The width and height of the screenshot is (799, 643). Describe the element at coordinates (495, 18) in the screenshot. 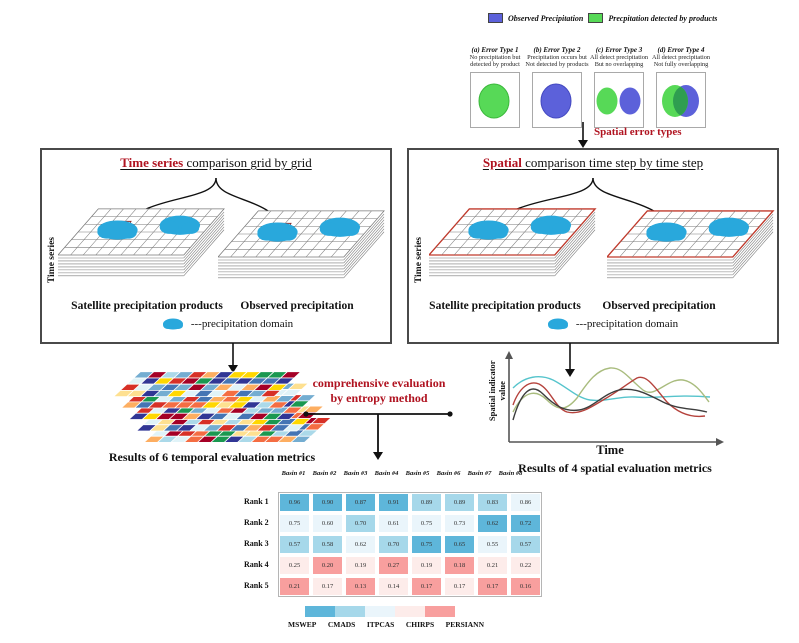

I see `observed-swatch` at that location.